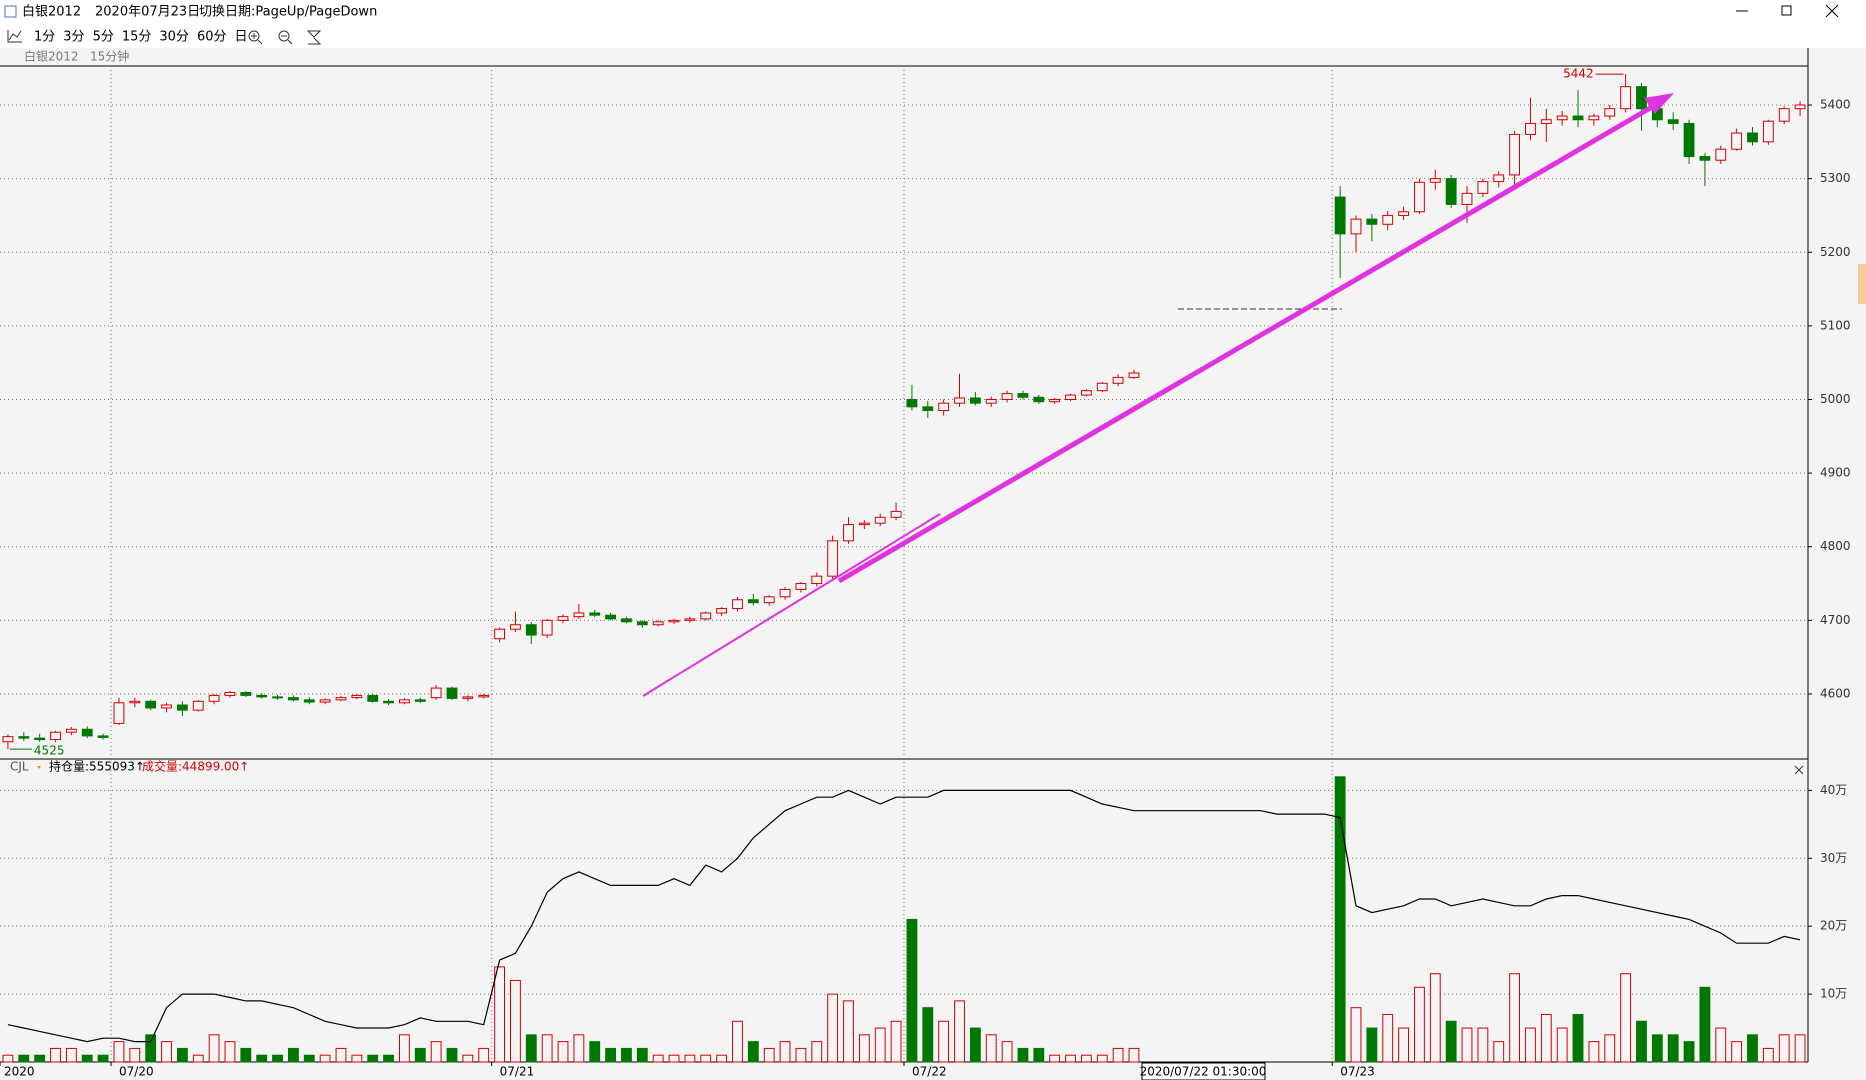 The image size is (1866, 1080). Describe the element at coordinates (137, 37) in the screenshot. I see `period-button: 15分` at that location.